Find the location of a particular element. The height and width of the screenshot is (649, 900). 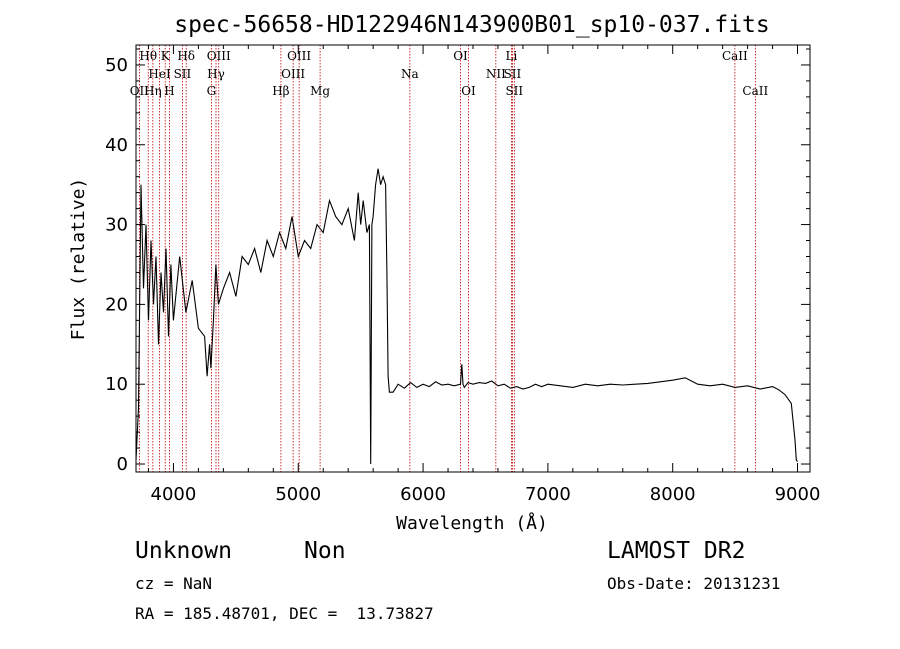

object-class: Unknown is located at coordinates (183, 551).